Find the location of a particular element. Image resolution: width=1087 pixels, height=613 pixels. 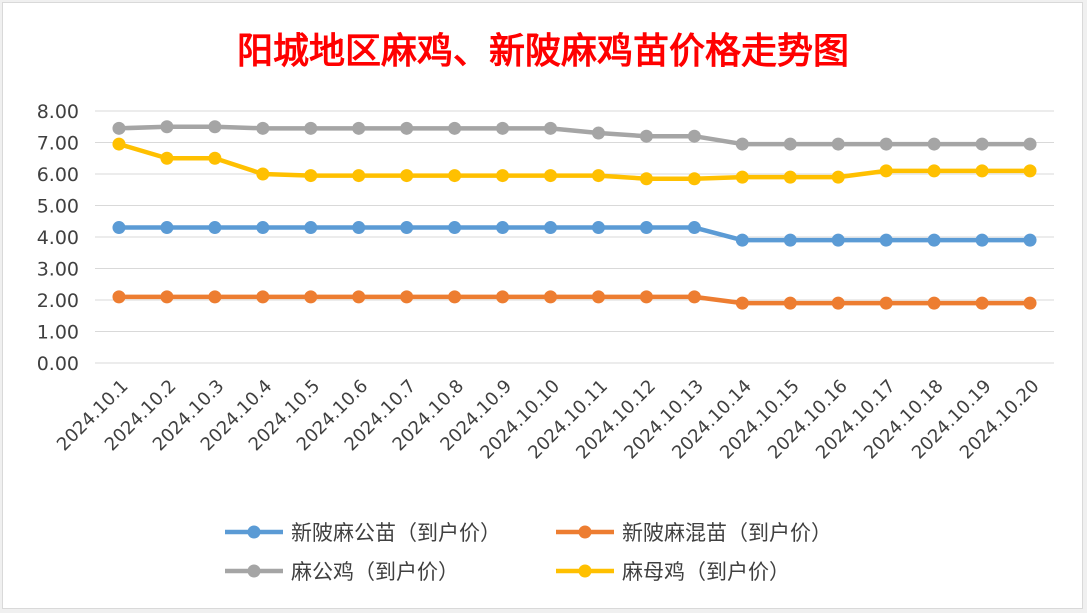

legend-item: 新陂麻公苗（到户价） is located at coordinates (363, 533).